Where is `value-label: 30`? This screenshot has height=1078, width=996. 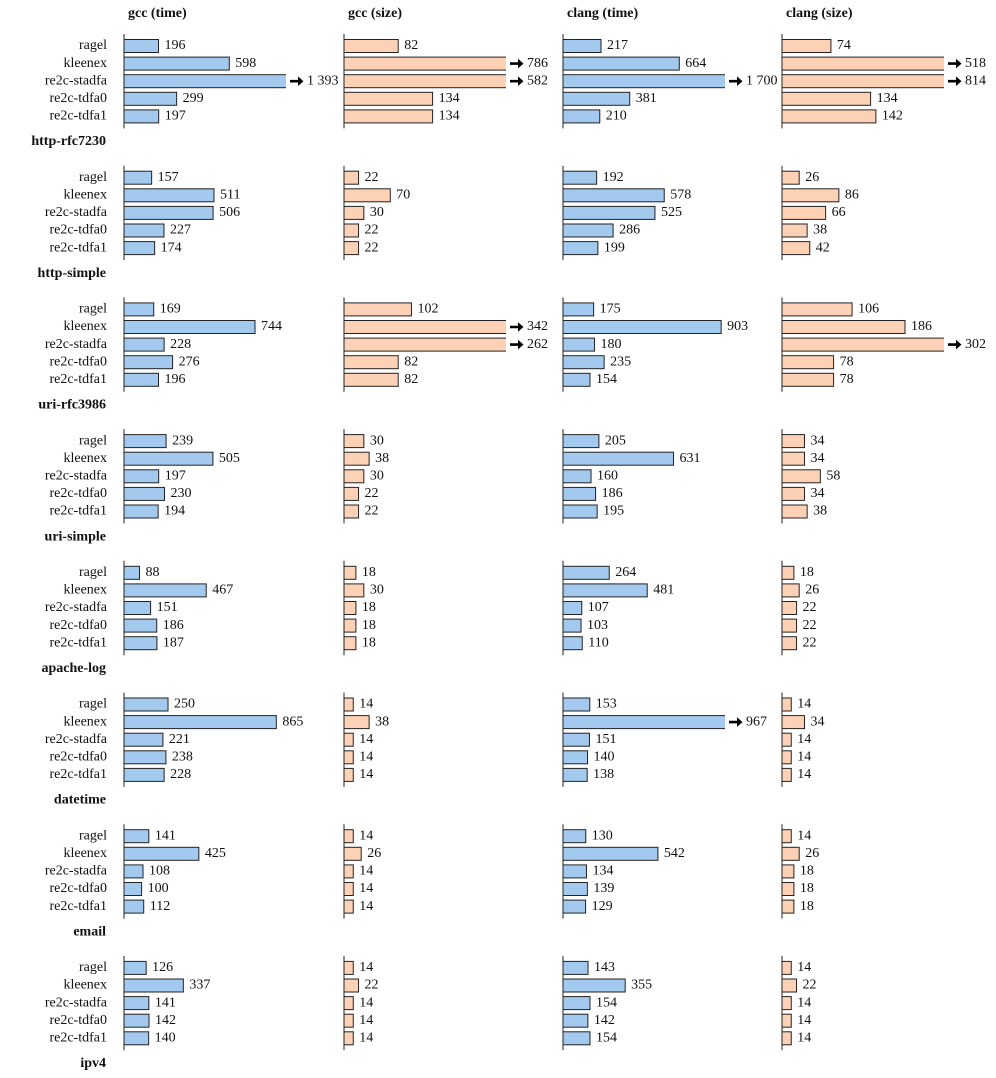 value-label: 30 is located at coordinates (377, 476).